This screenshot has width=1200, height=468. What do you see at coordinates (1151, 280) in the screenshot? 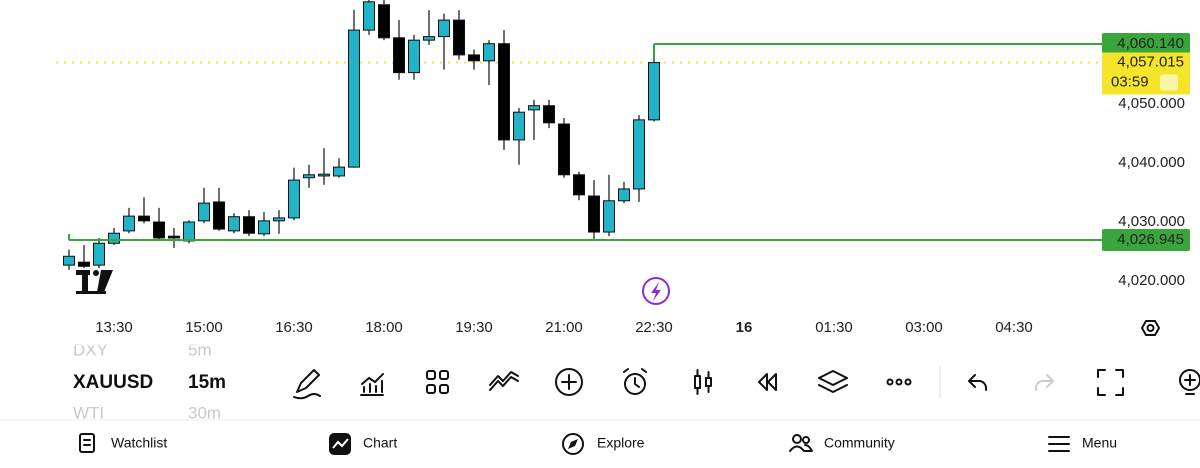
I see `y-tick-label: 4,020.000` at bounding box center [1151, 280].